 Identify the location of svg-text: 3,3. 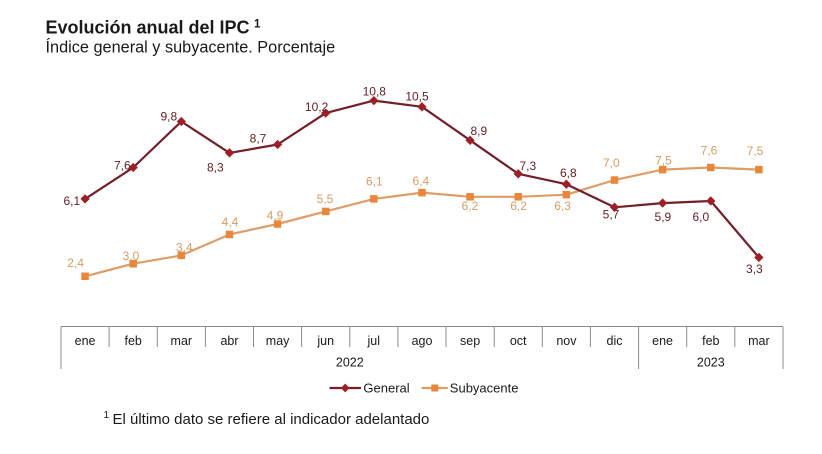
(754, 269).